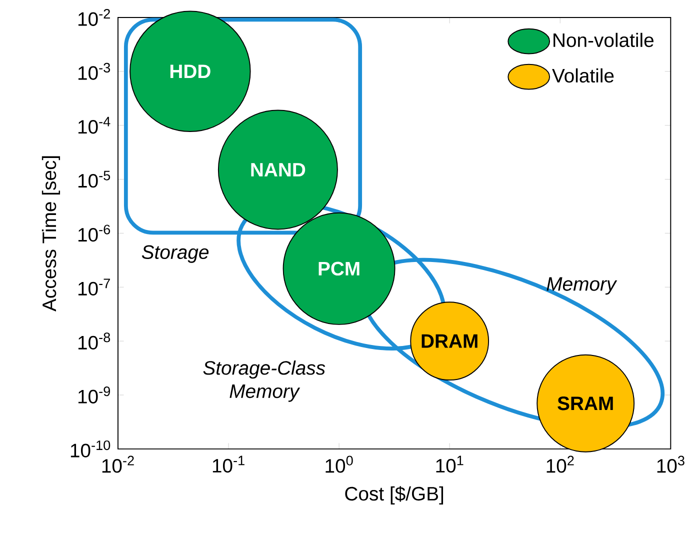 The height and width of the screenshot is (537, 692). Describe the element at coordinates (339, 269) in the screenshot. I see `annotation: PCM` at that location.